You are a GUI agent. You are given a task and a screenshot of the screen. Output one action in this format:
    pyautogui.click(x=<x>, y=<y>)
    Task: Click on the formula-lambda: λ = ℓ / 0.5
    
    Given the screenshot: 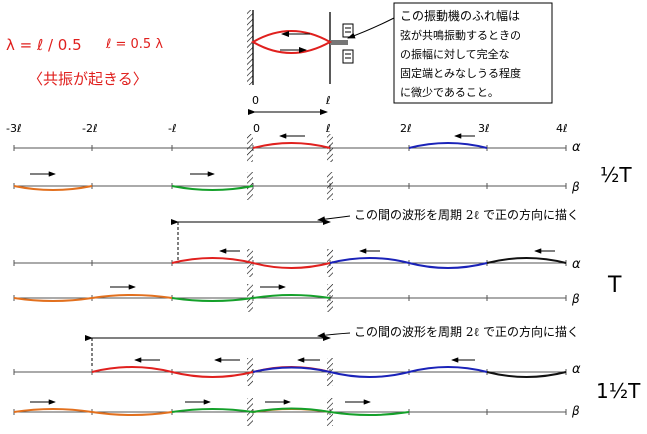 What is the action you would take?
    pyautogui.click(x=44, y=45)
    